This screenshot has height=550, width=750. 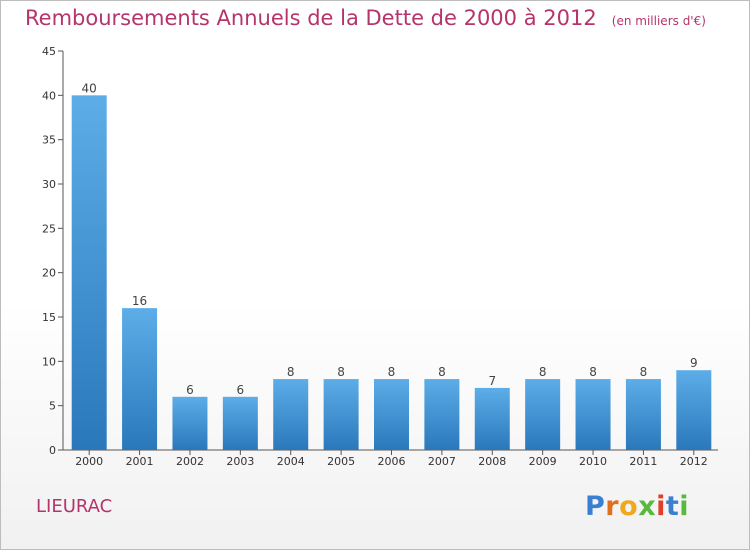 I want to click on x-tick-label: 2004, so click(x=291, y=461).